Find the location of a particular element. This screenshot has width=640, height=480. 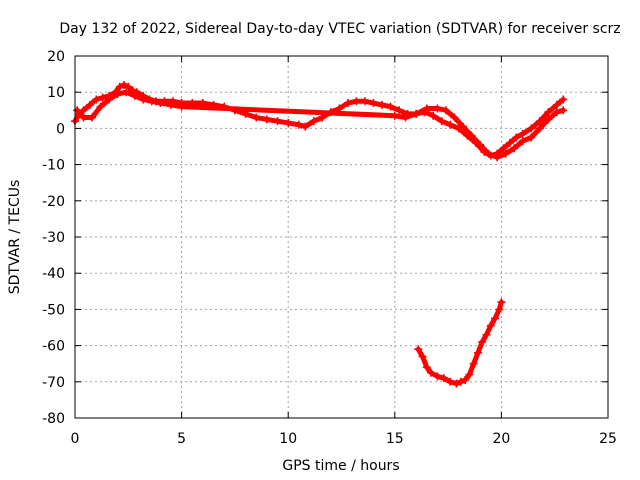

y-tick-label: -70 is located at coordinates (53, 383).